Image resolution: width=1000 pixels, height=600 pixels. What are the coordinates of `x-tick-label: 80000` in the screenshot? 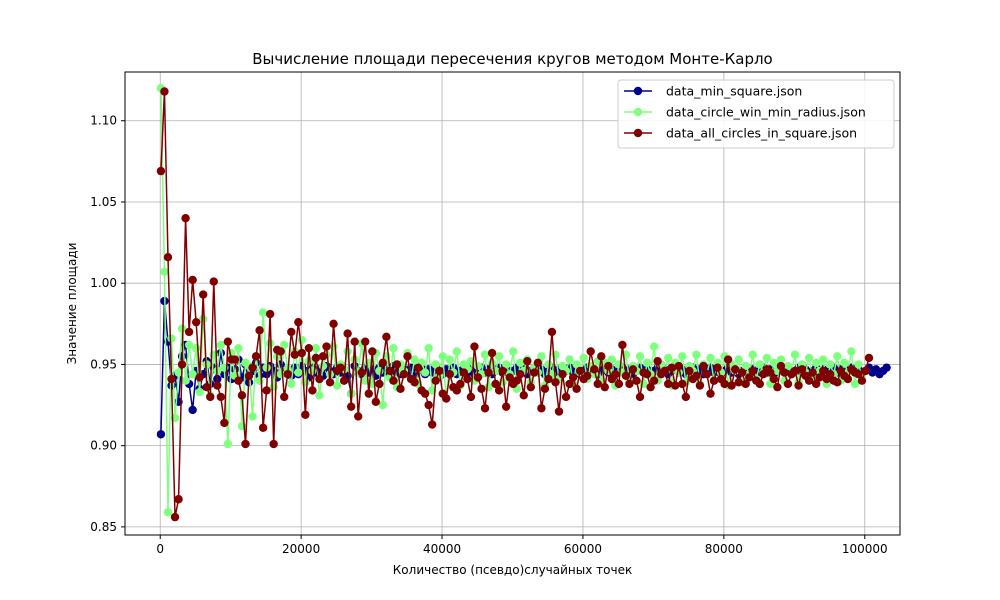 It's located at (724, 549).